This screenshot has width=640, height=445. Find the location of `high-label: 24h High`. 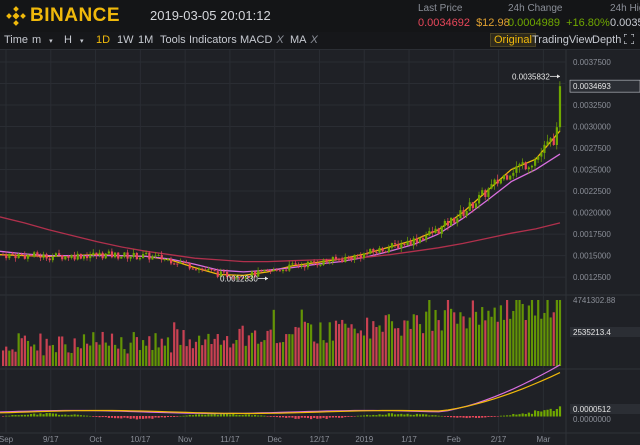

high-label: 24h High is located at coordinates (625, 8).